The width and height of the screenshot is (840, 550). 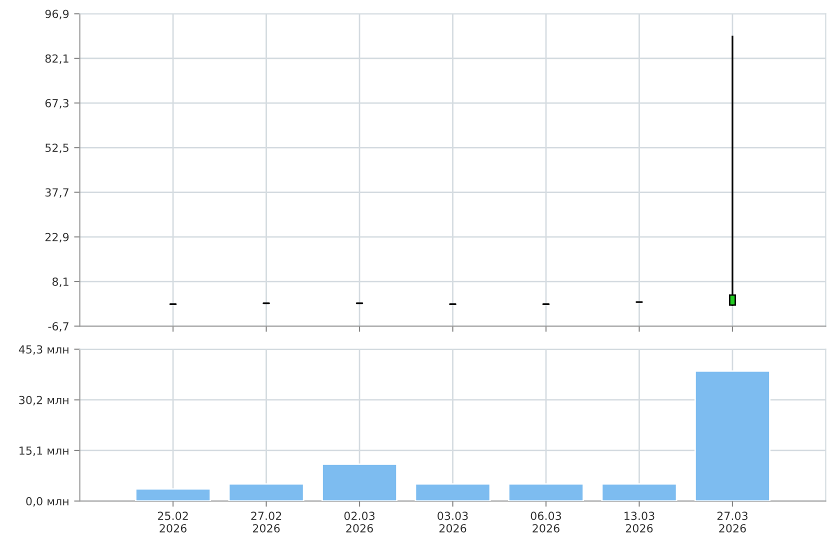 I want to click on y-tick-label: 8,1, so click(x=60, y=282).